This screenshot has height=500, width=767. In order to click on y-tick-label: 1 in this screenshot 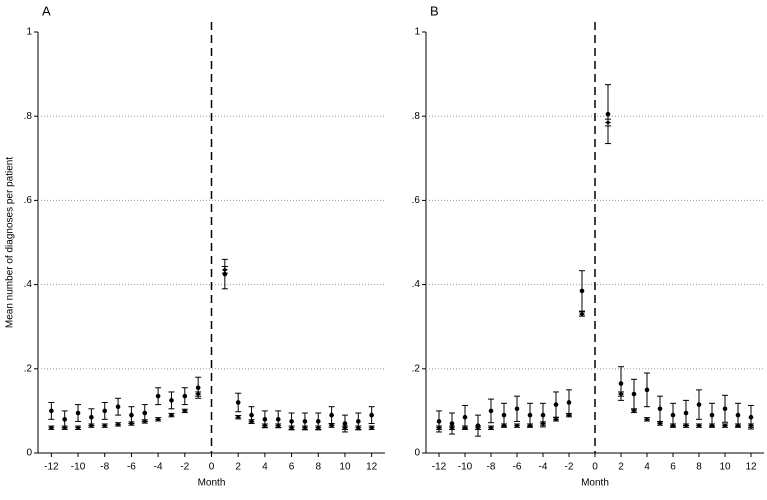, I will do `click(417, 32)`.